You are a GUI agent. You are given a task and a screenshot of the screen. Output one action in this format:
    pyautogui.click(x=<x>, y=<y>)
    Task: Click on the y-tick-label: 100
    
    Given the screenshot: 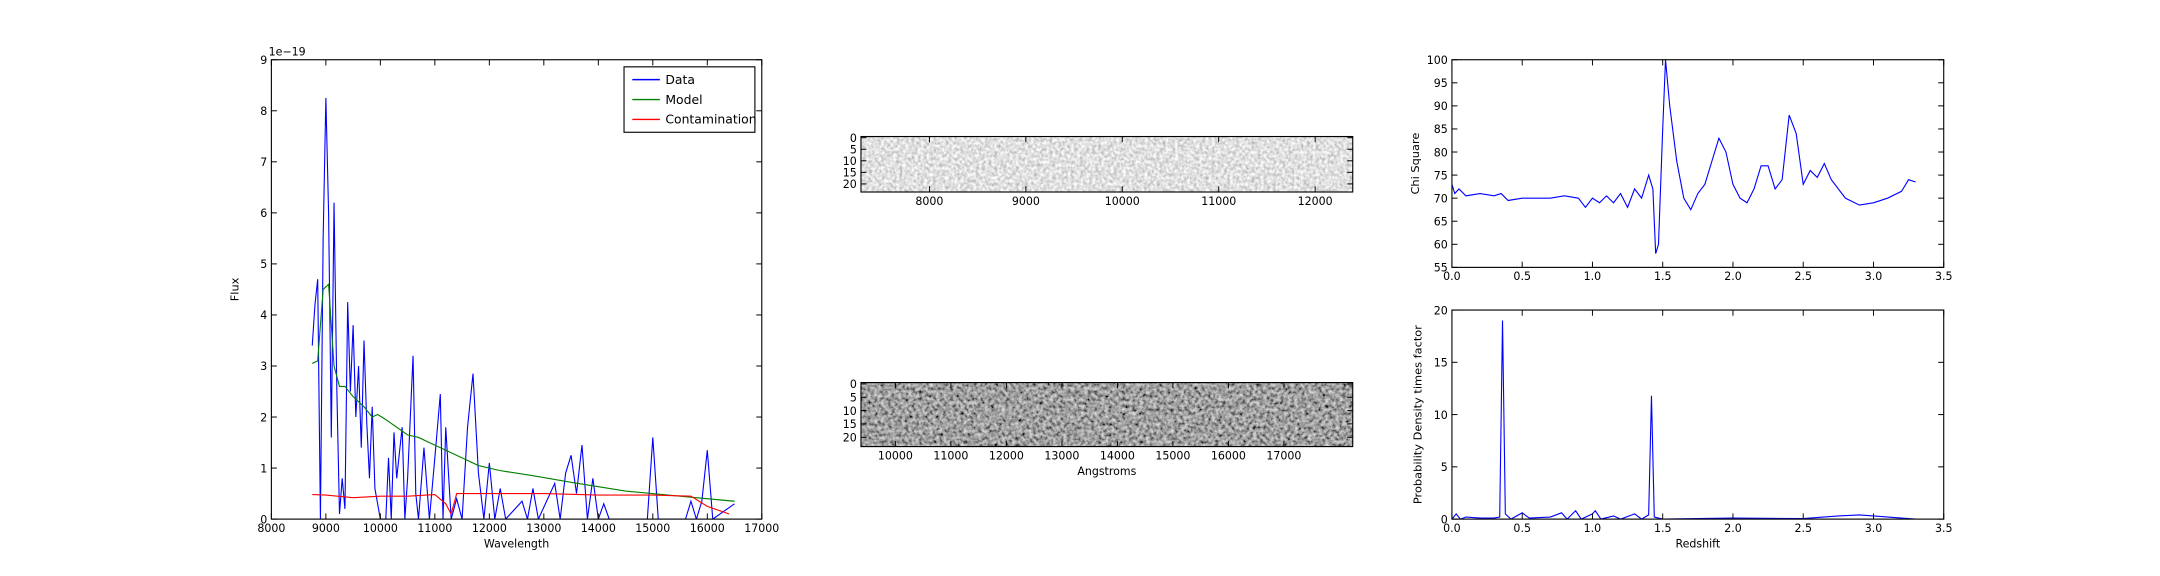 What is the action you would take?
    pyautogui.click(x=1437, y=60)
    